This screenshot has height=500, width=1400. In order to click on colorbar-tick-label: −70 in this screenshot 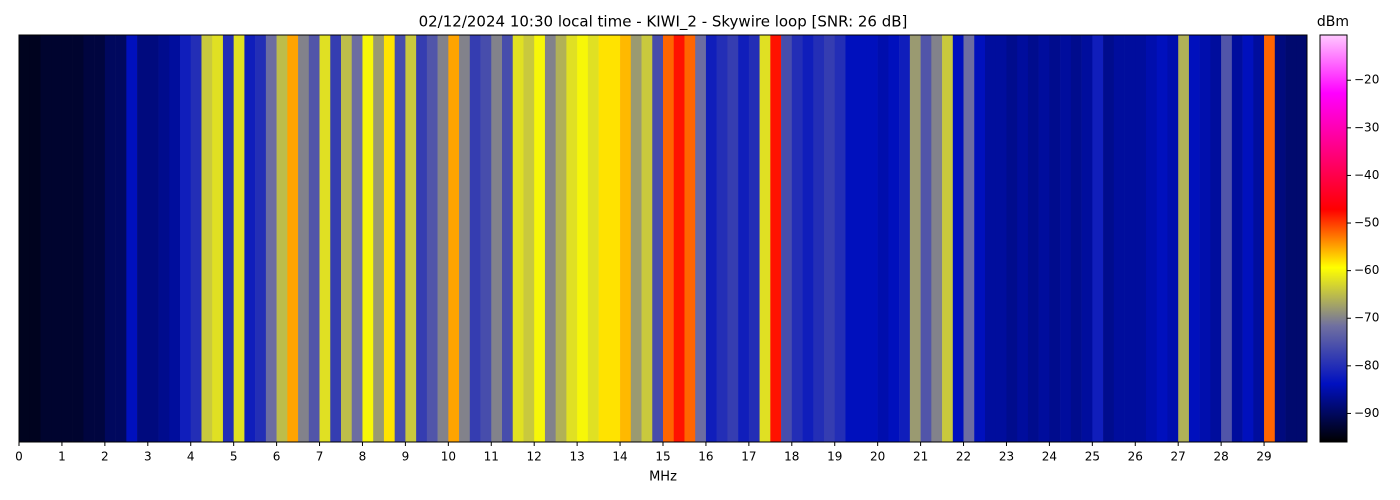, I will do `click(1366, 318)`.